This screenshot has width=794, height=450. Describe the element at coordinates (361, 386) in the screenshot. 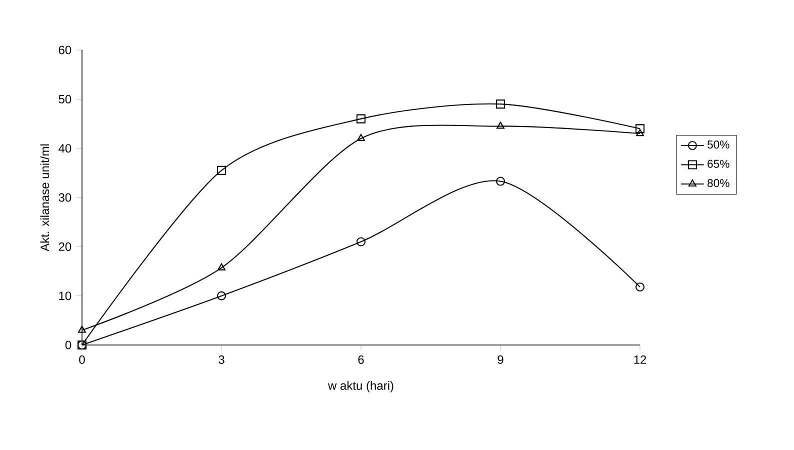

I see `x-axis-title: w aktu (hari)` at that location.